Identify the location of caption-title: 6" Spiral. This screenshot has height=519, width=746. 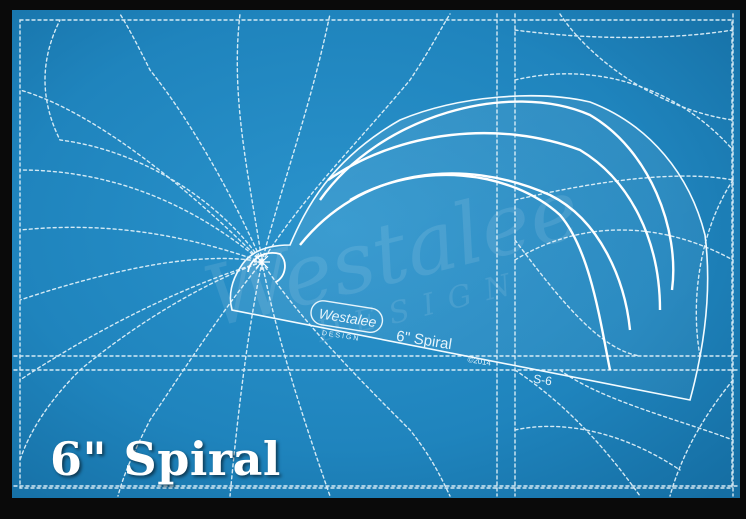
(165, 459).